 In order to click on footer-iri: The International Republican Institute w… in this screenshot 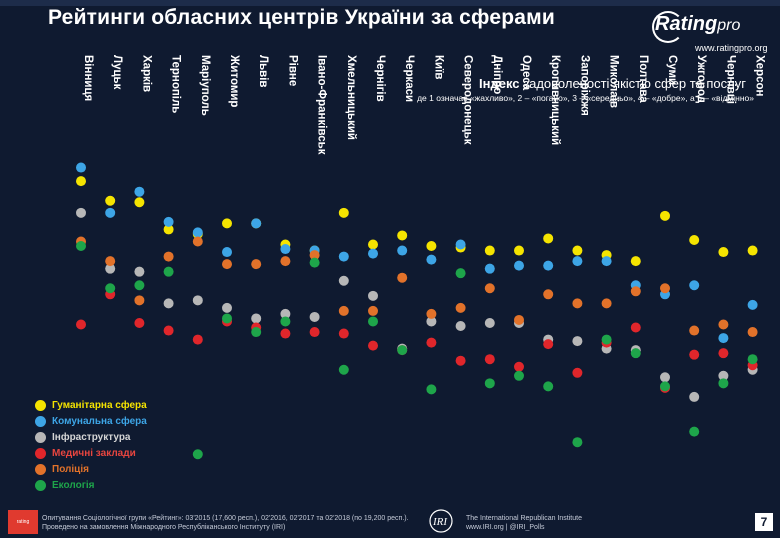, I will do `click(524, 523)`.